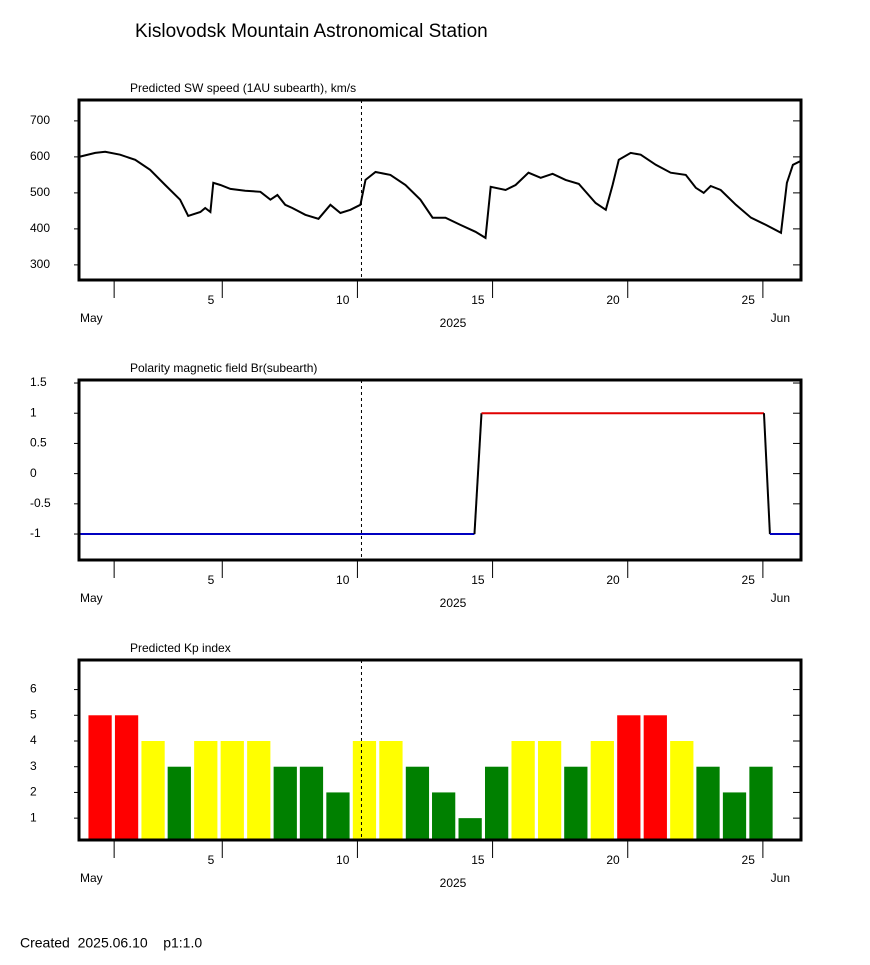  I want to click on y-tick-label: 400, so click(40, 228).